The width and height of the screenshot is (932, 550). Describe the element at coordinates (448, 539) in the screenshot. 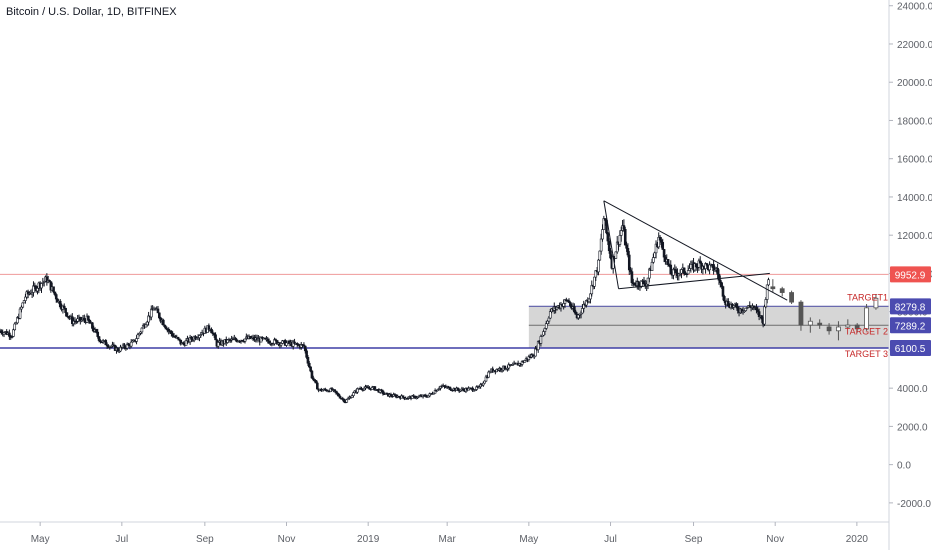

I see `x-tick-label: Mar` at that location.